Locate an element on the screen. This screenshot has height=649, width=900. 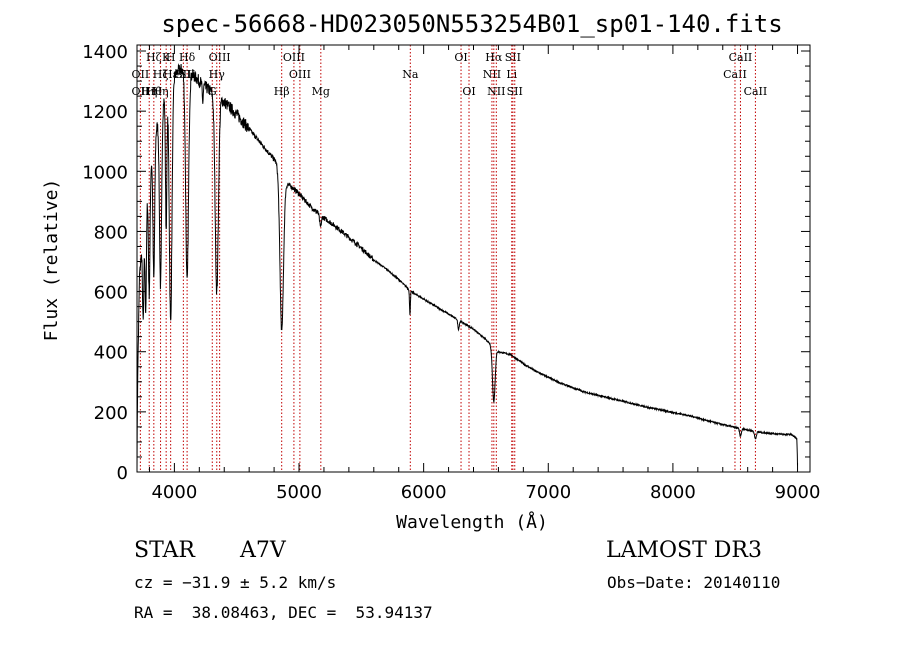
y-tick-label: 200 is located at coordinates (111, 413).